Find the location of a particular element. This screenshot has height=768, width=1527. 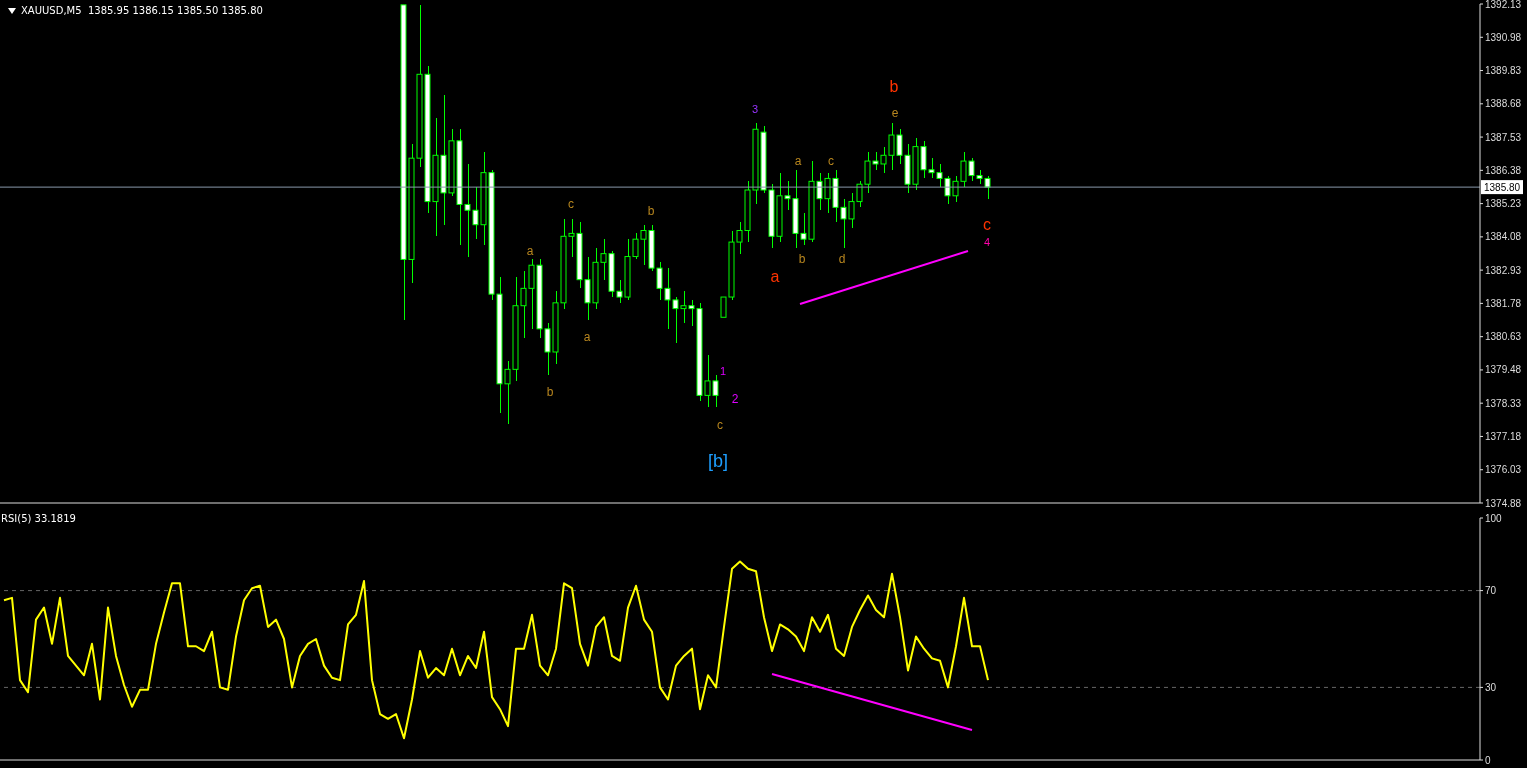

ref-line-label: 1385.80 is located at coordinates (1502, 188).